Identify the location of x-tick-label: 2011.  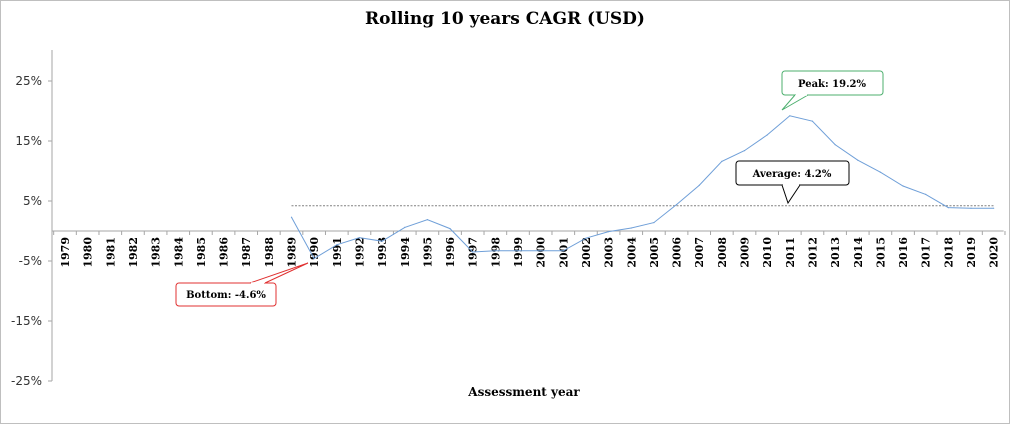
(790, 252).